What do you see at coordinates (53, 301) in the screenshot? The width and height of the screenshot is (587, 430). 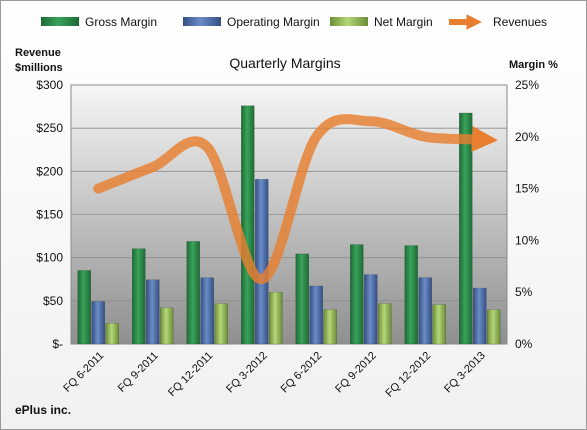 I see `left-tick-label: $50` at bounding box center [53, 301].